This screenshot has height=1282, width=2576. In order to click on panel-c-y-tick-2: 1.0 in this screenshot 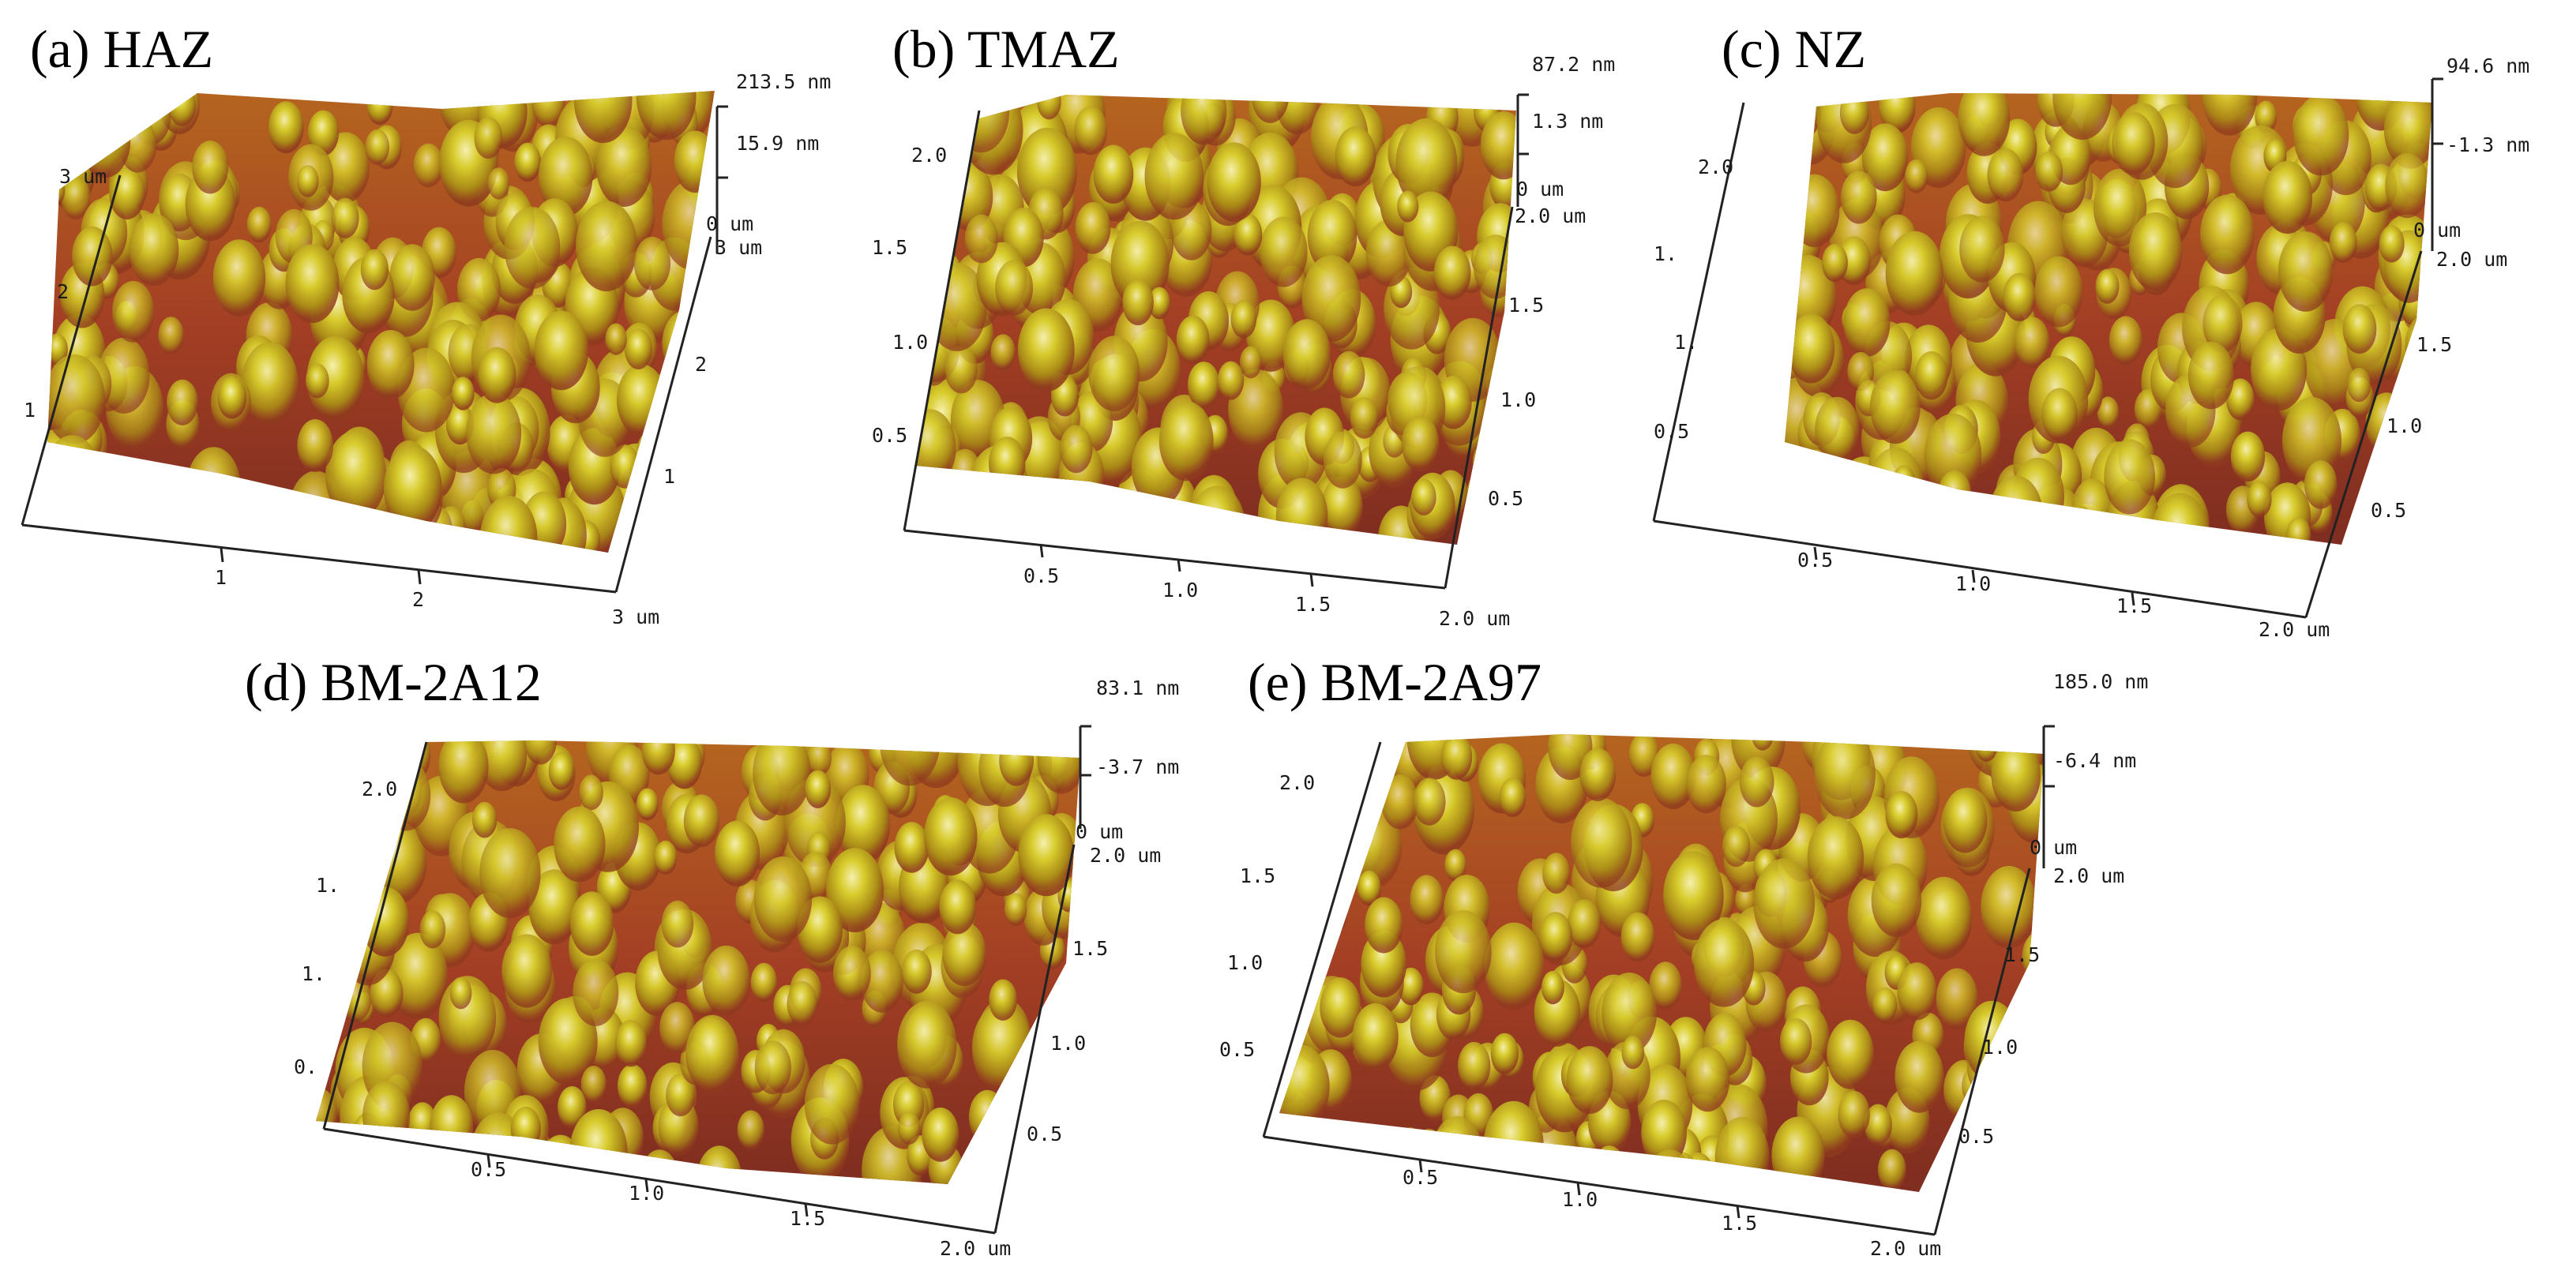, I will do `click(2404, 425)`.